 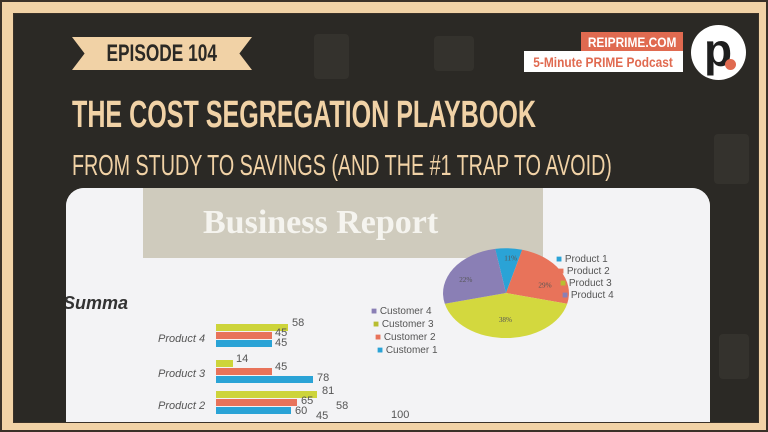 I want to click on site-badge: REIPRIME.COM, so click(x=632, y=41).